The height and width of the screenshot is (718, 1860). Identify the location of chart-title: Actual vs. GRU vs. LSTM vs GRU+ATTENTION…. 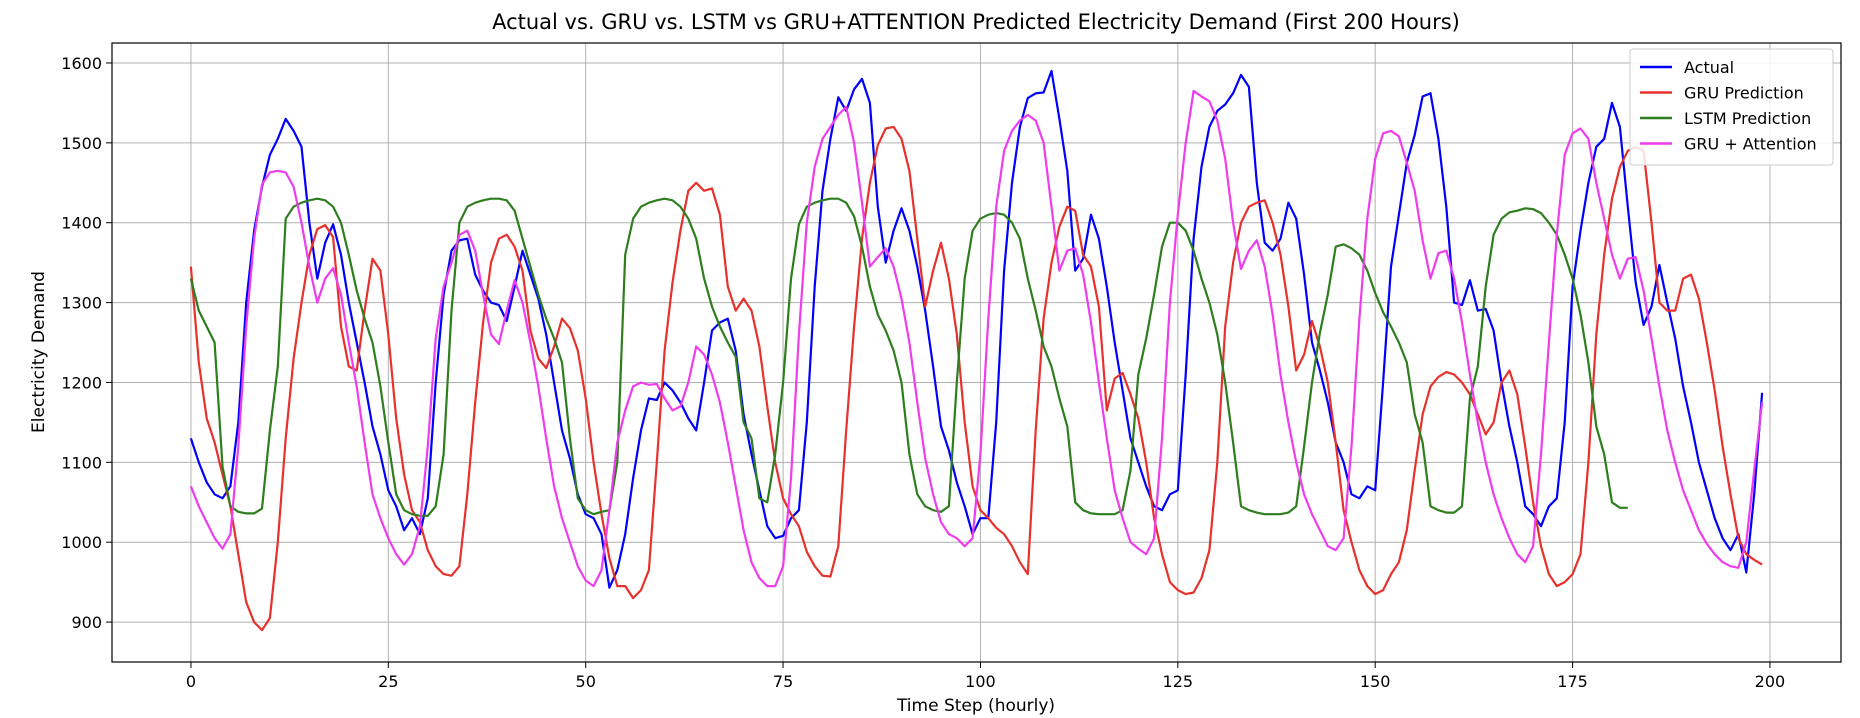
(976, 22).